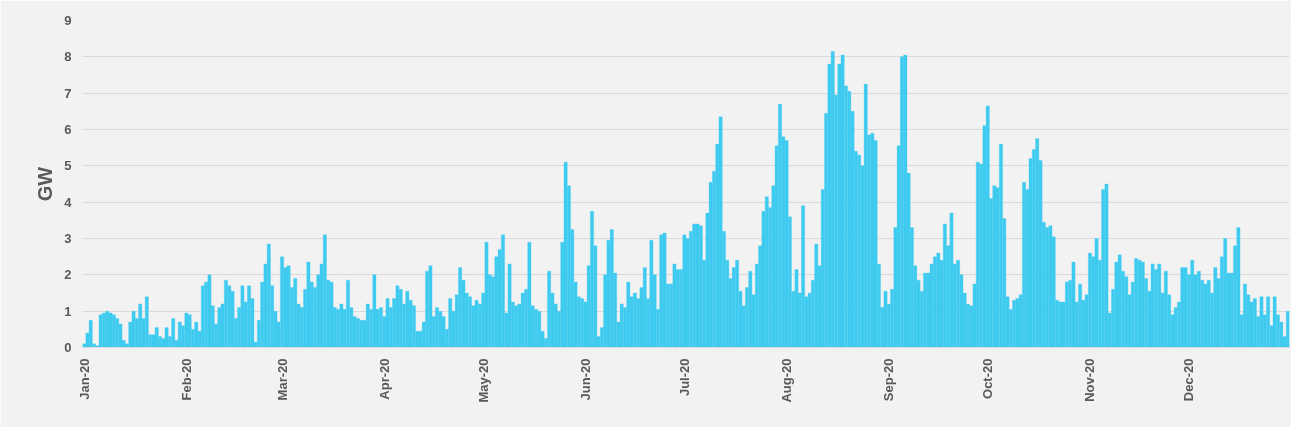 The height and width of the screenshot is (427, 1291). I want to click on x-tick-label: Mar-20, so click(282, 379).